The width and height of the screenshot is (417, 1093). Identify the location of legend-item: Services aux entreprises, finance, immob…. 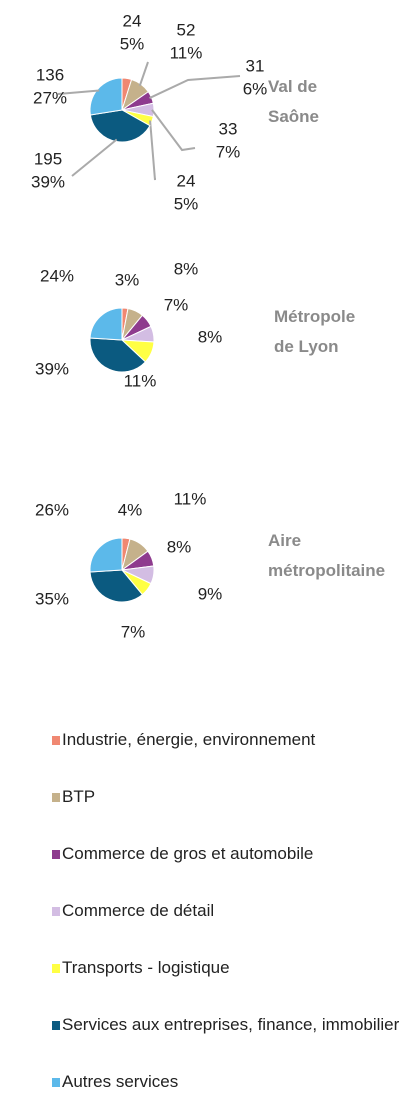
(232, 1025).